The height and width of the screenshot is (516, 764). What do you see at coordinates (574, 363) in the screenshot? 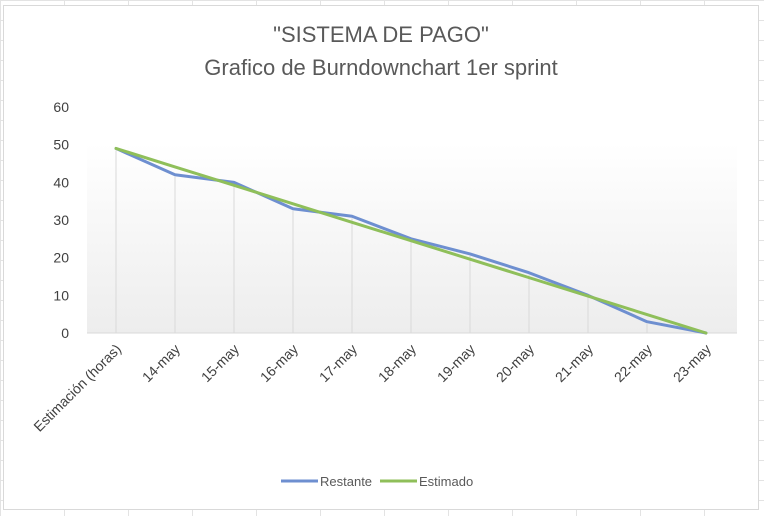
I see `x-tick-label: 21-may` at bounding box center [574, 363].